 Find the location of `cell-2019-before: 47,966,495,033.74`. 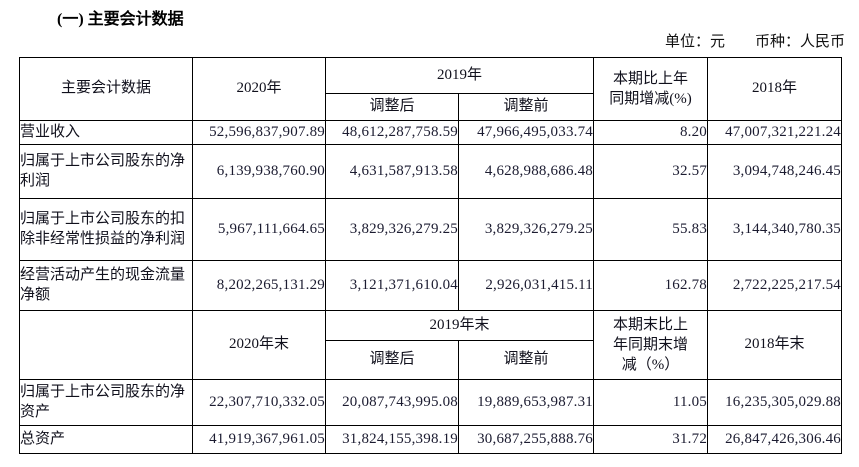

cell-2019-before: 47,966,495,033.74 is located at coordinates (526, 132).